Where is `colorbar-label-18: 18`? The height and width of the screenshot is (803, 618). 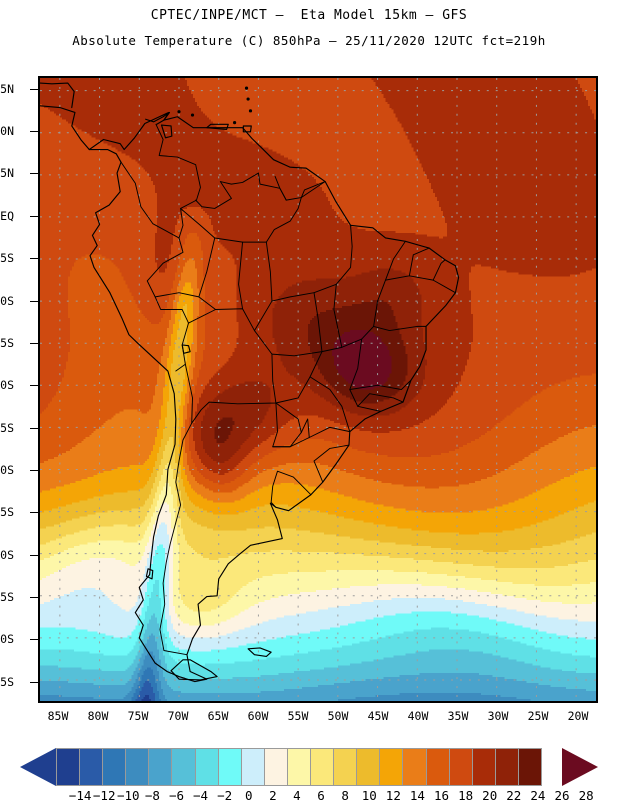
colorbar-label-18: 18 is located at coordinates (466, 795).